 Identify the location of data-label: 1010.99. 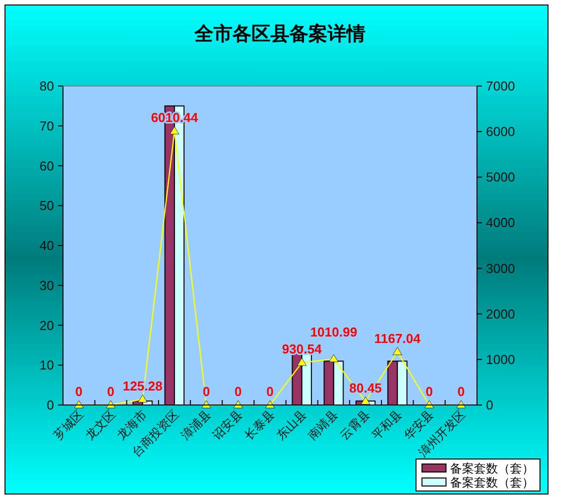
(334, 332).